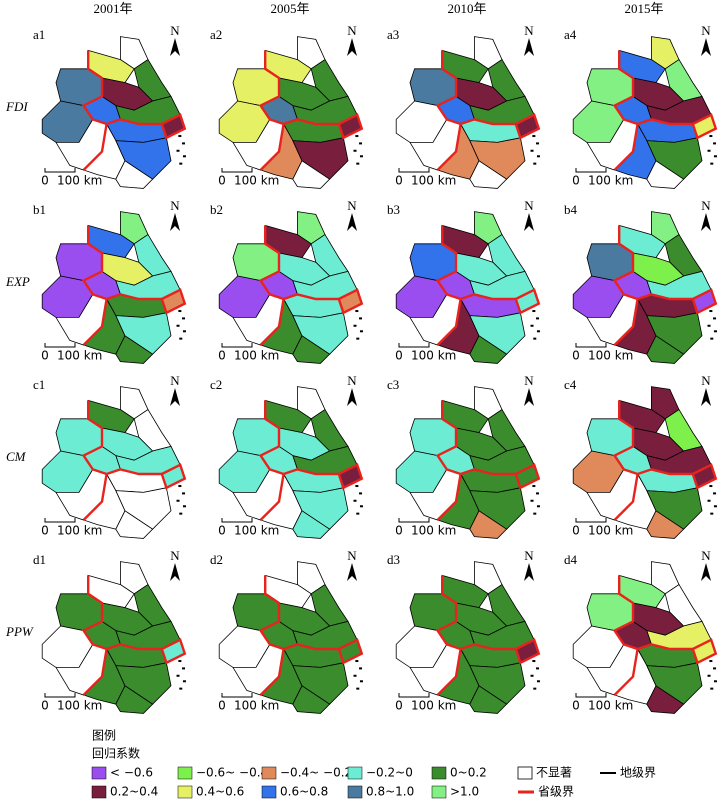  What do you see at coordinates (554, 773) in the screenshot?
I see `legend-label: 不显著` at bounding box center [554, 773].